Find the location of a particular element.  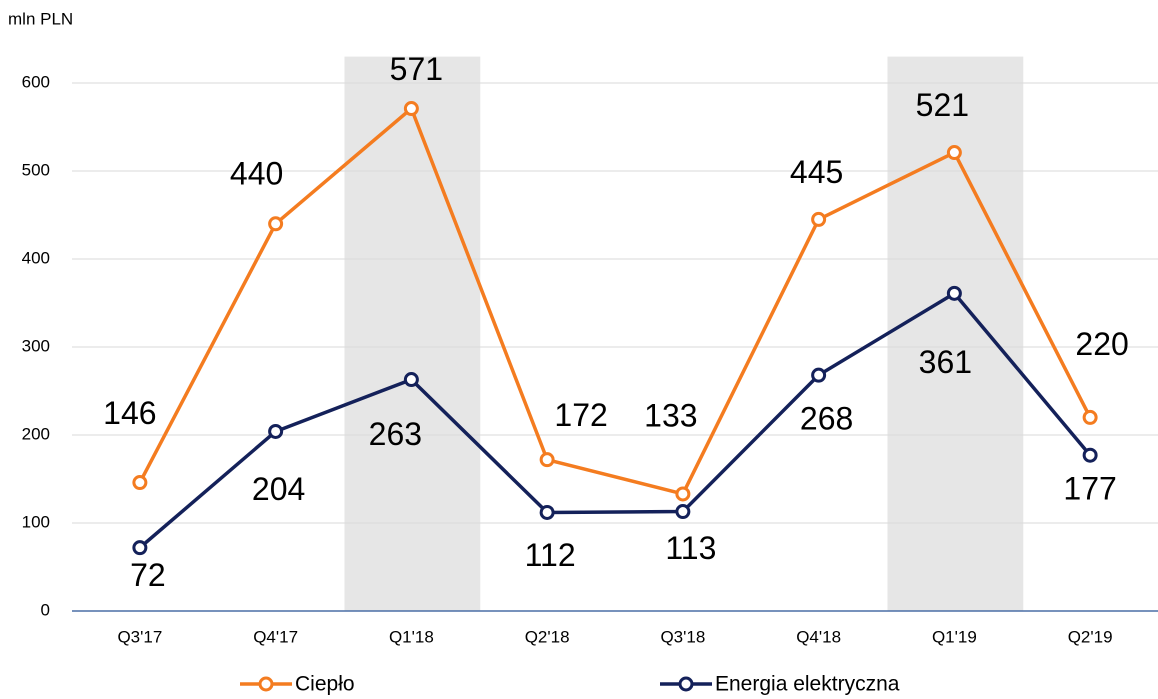

legend-label: Ciepło is located at coordinates (325, 684).